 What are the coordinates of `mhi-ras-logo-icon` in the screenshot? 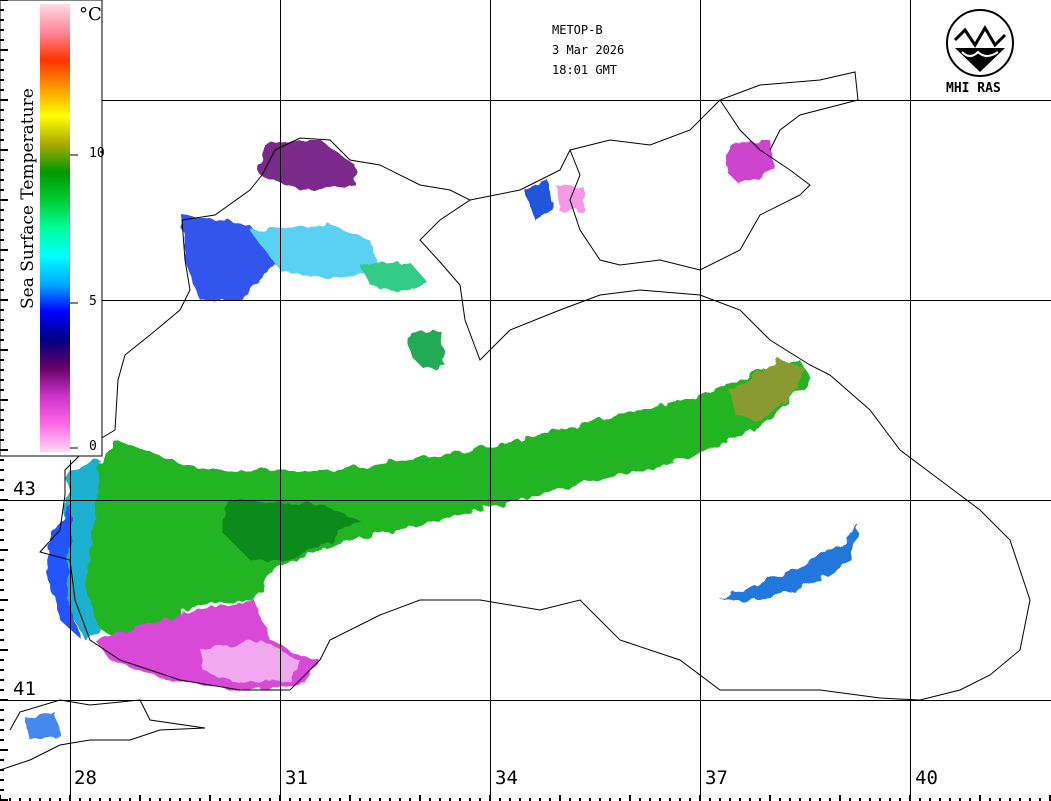 It's located at (980, 43).